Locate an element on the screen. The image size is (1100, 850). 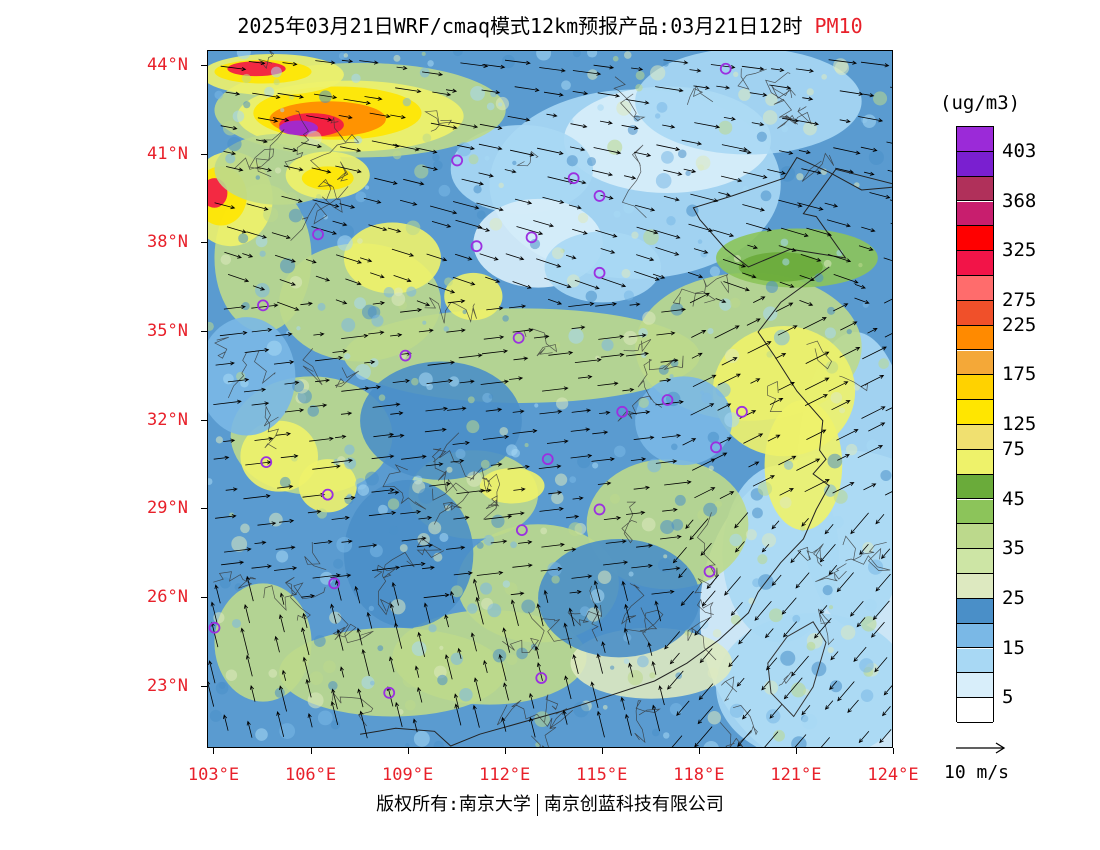
latitude-tick is located at coordinates (204, 154).